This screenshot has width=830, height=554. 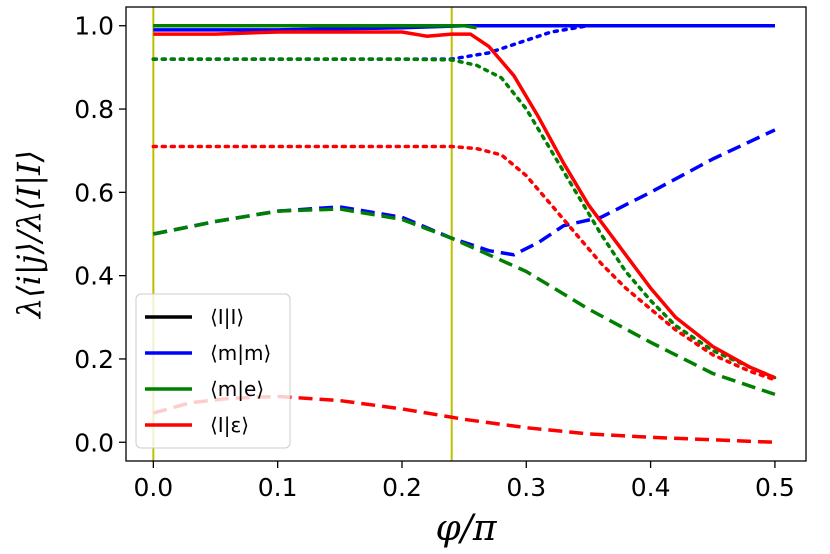 What do you see at coordinates (229, 425) in the screenshot?
I see `legend-label-3: ⟨I|ε⟩` at bounding box center [229, 425].